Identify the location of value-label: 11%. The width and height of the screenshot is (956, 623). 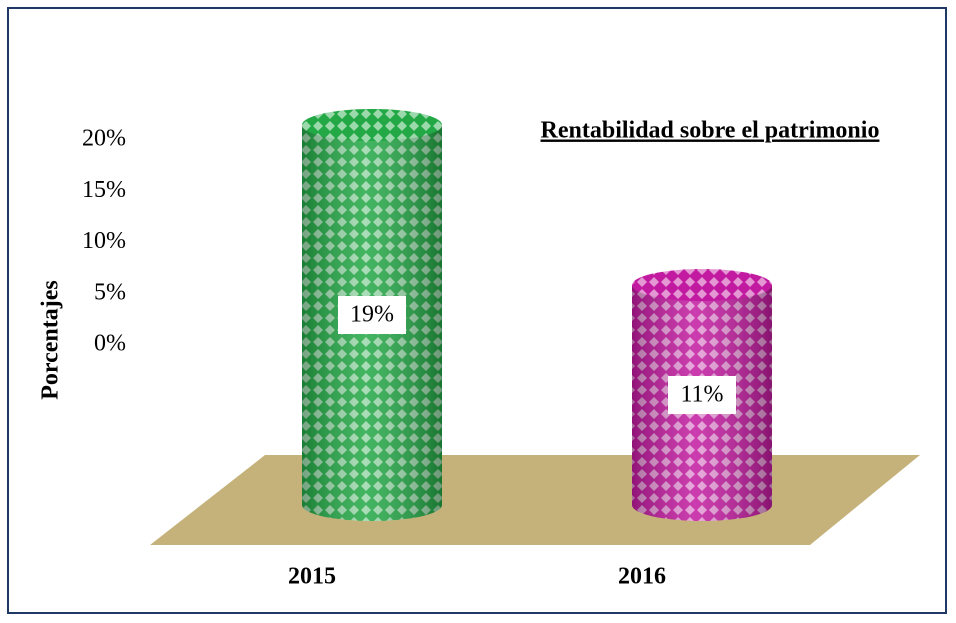
(701, 395).